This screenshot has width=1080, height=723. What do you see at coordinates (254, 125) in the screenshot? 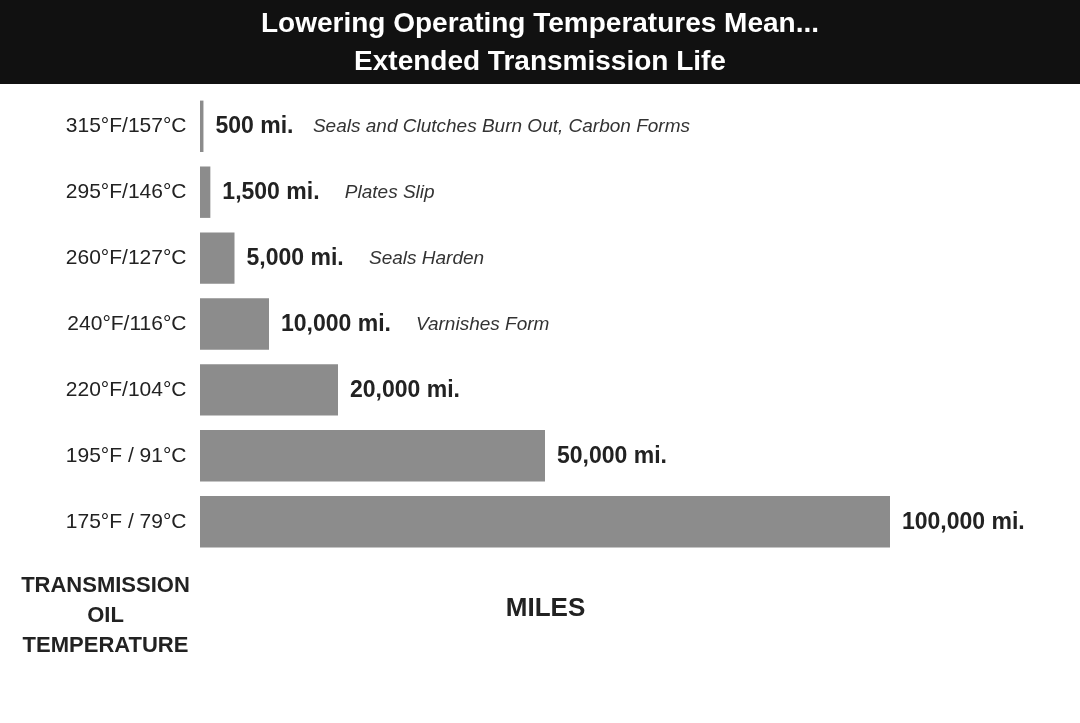
I see `data-label: 500 mi.` at bounding box center [254, 125].